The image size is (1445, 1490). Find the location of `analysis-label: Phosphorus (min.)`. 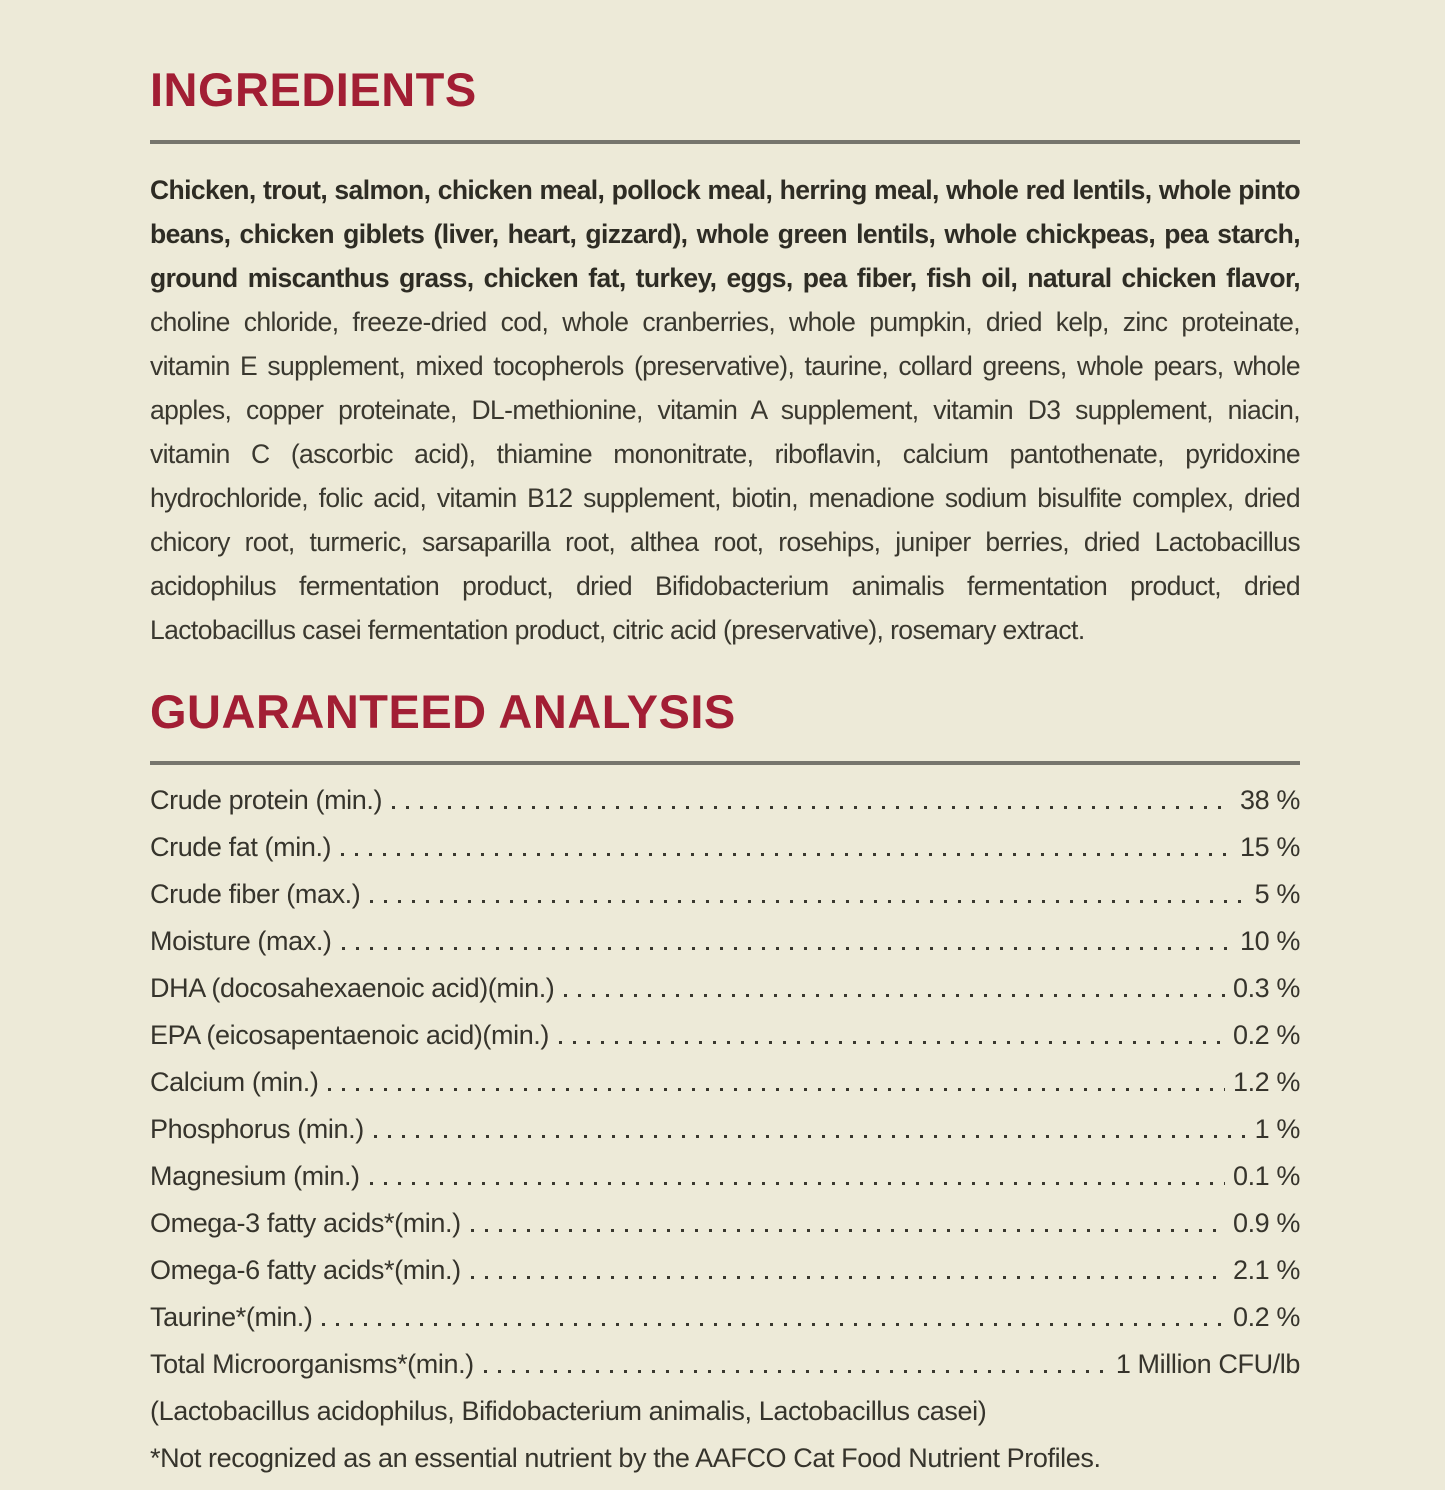

analysis-label: Phosphorus (min.) is located at coordinates (257, 1129).